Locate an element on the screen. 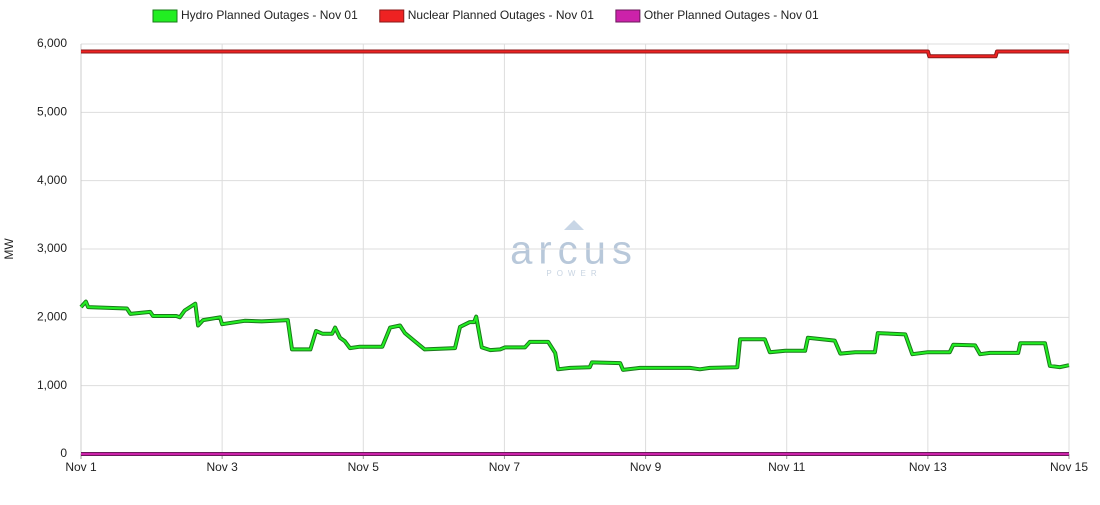 This screenshot has width=1100, height=505. watermark-sub: POWER is located at coordinates (573, 273).